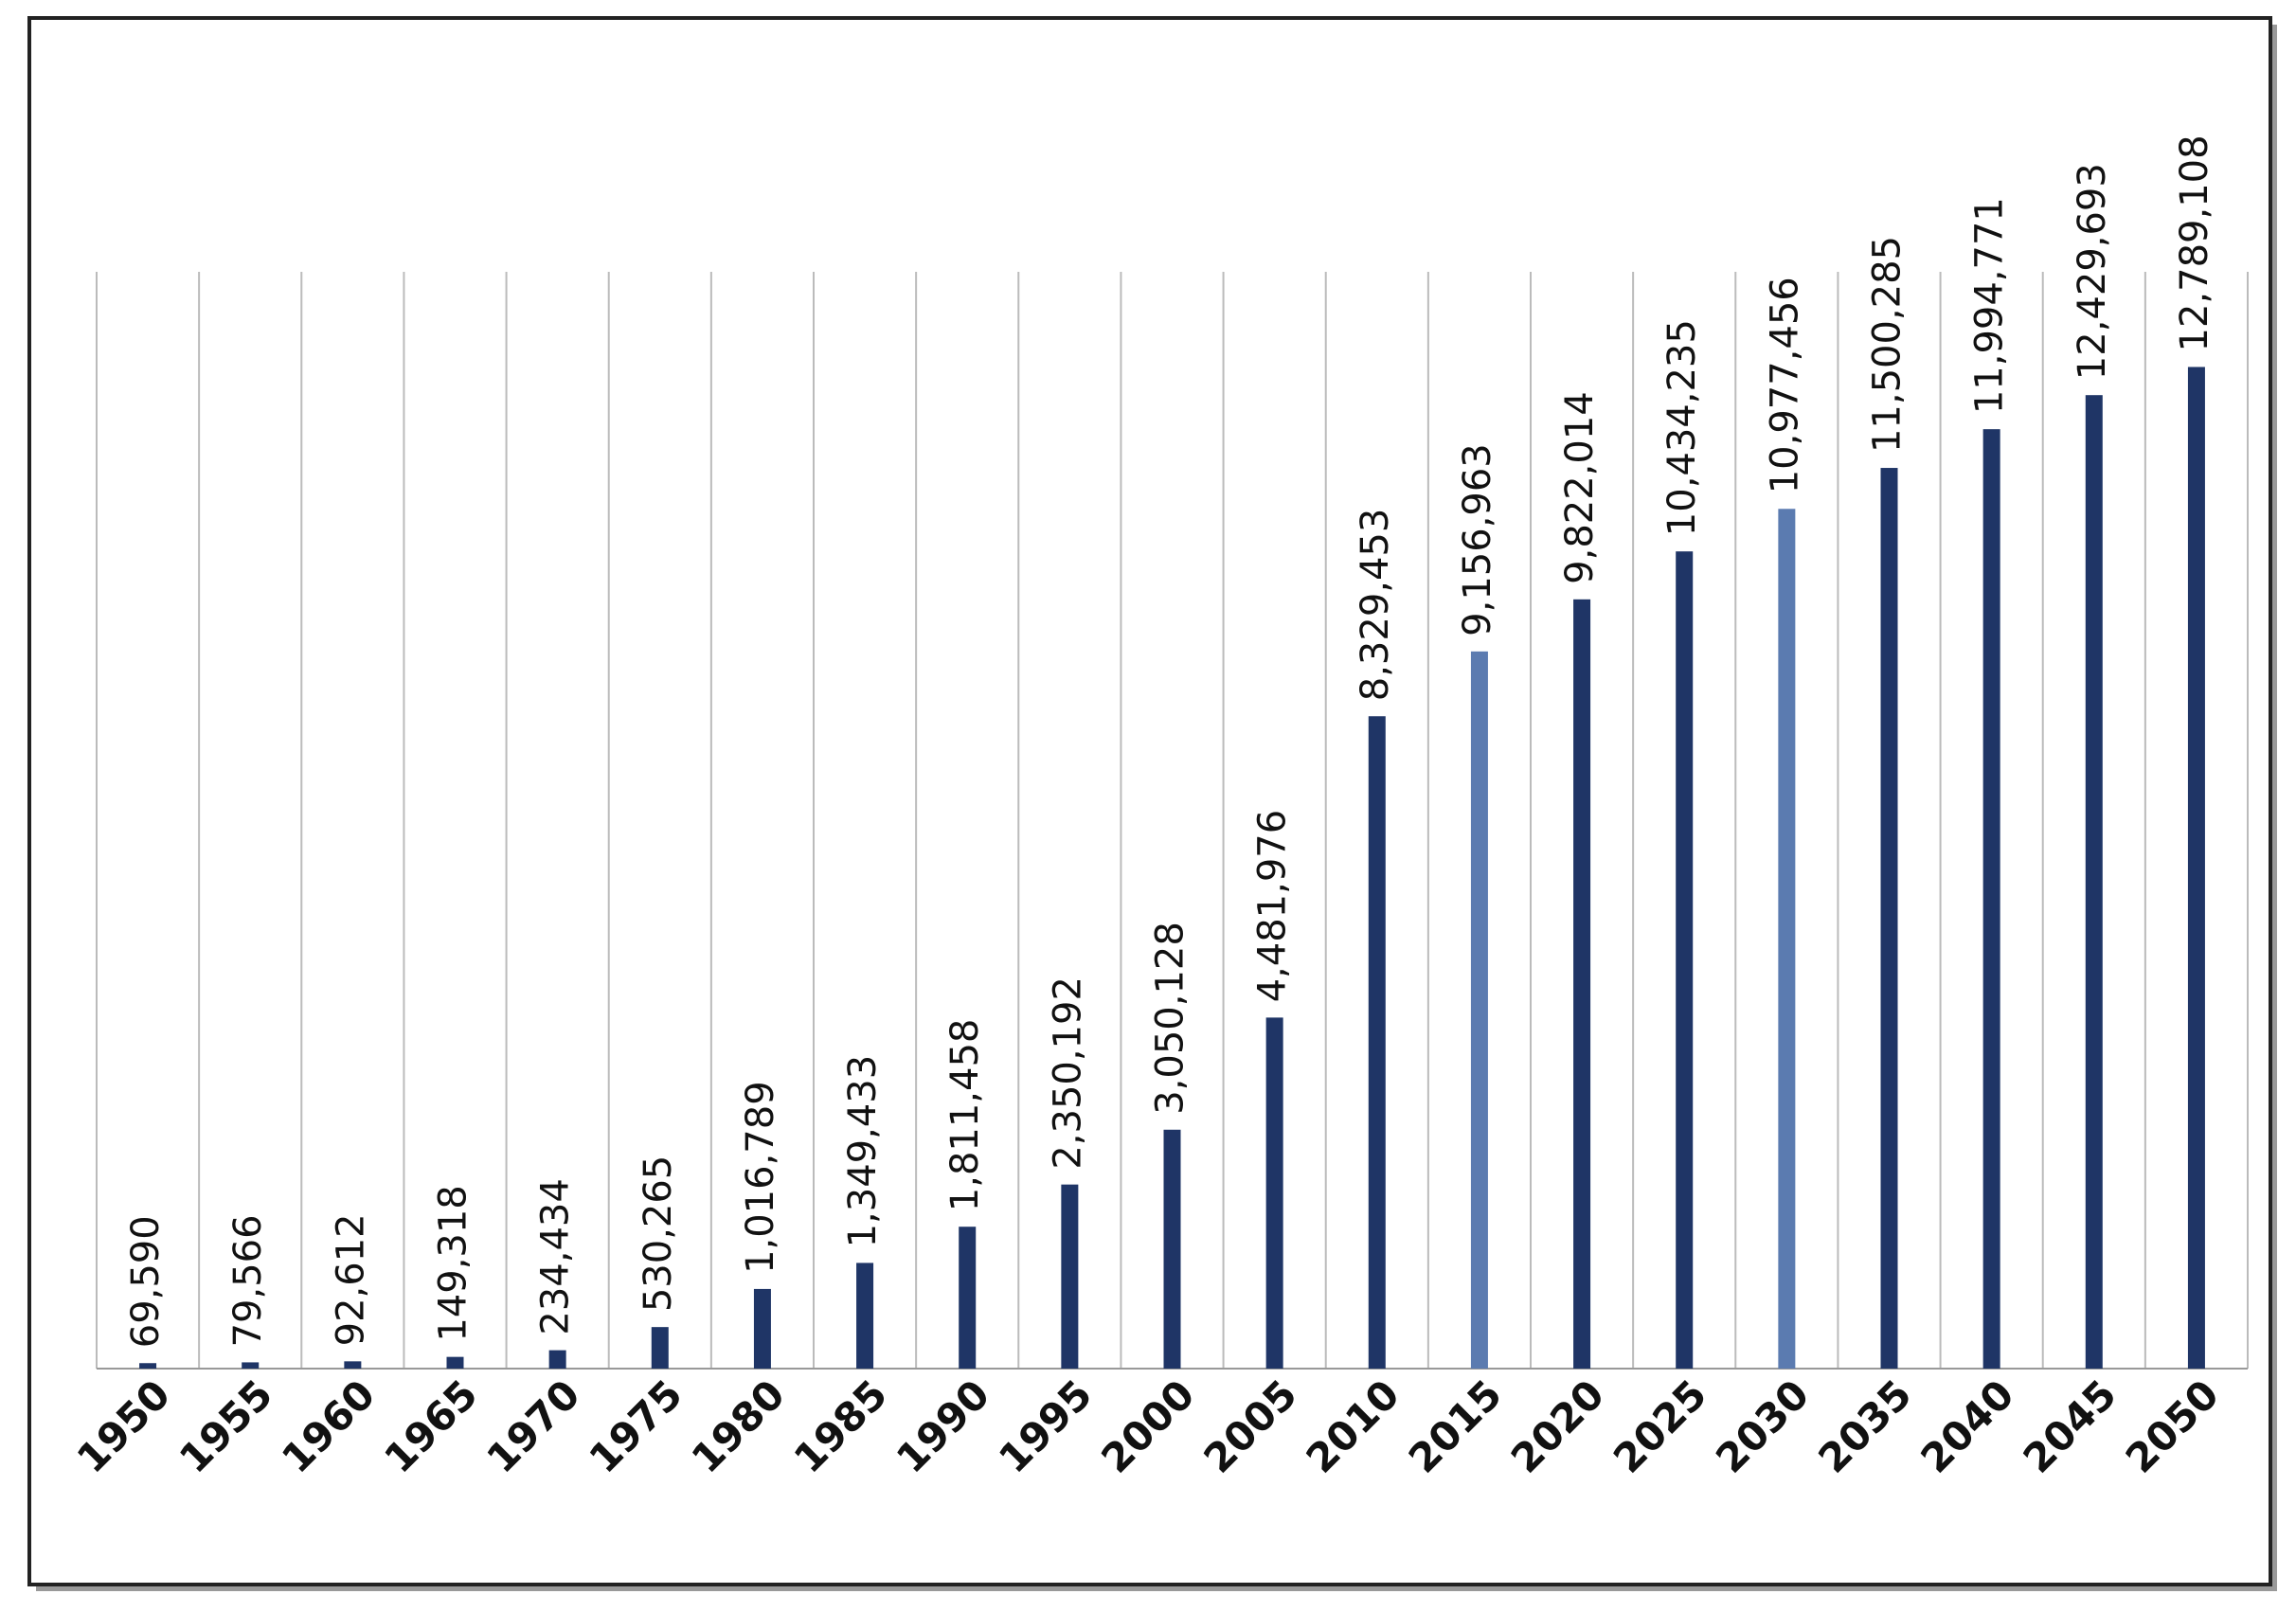  Describe the element at coordinates (863, 1151) in the screenshot. I see `value-label: 1,349,433` at that location.